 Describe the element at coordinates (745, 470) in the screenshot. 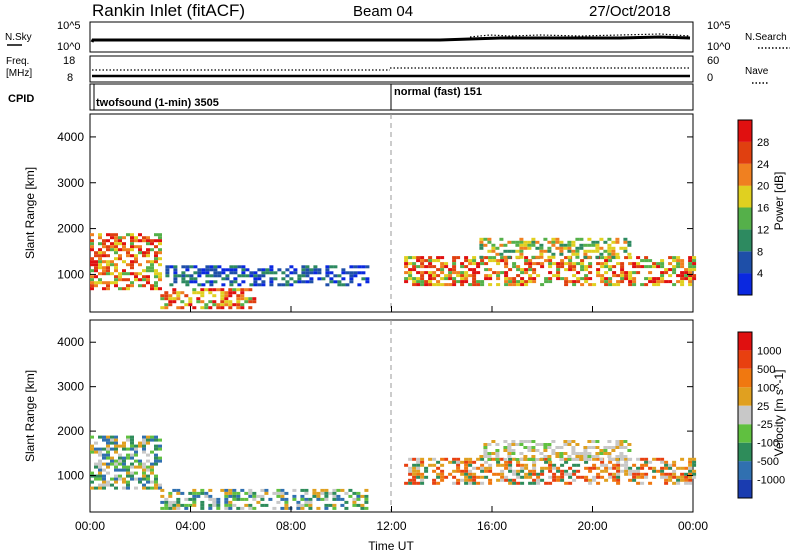

I see `colorbar-swatch` at that location.